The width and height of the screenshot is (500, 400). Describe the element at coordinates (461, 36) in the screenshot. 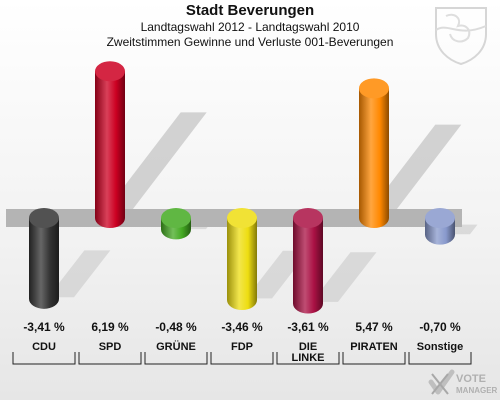

I see `coat-of-arms-icon` at that location.